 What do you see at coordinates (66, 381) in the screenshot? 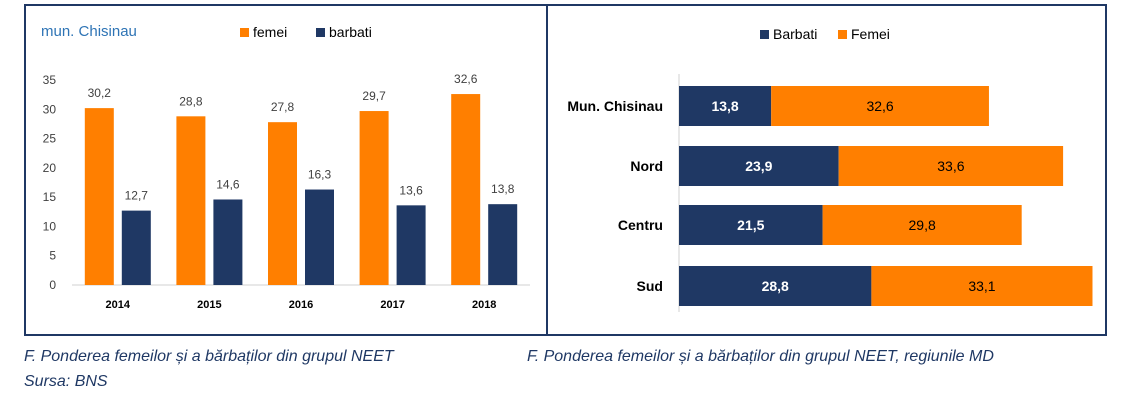
I see `source-note: Sursa: BNS` at bounding box center [66, 381].